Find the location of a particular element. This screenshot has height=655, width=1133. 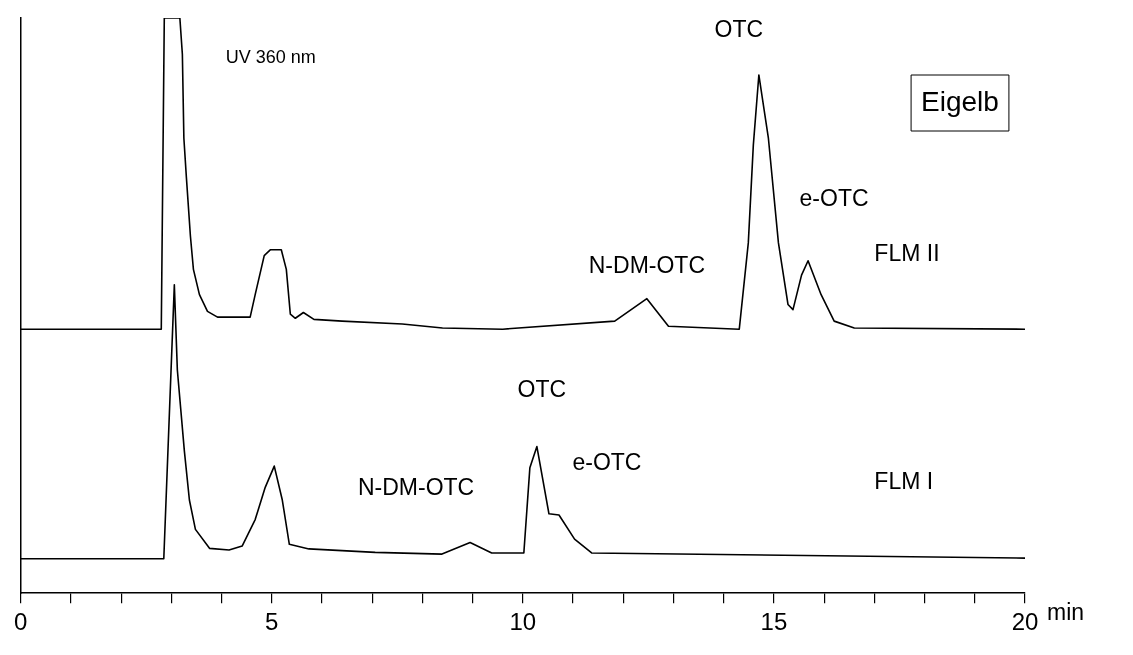

annotation: UV 360 nm is located at coordinates (270, 56).